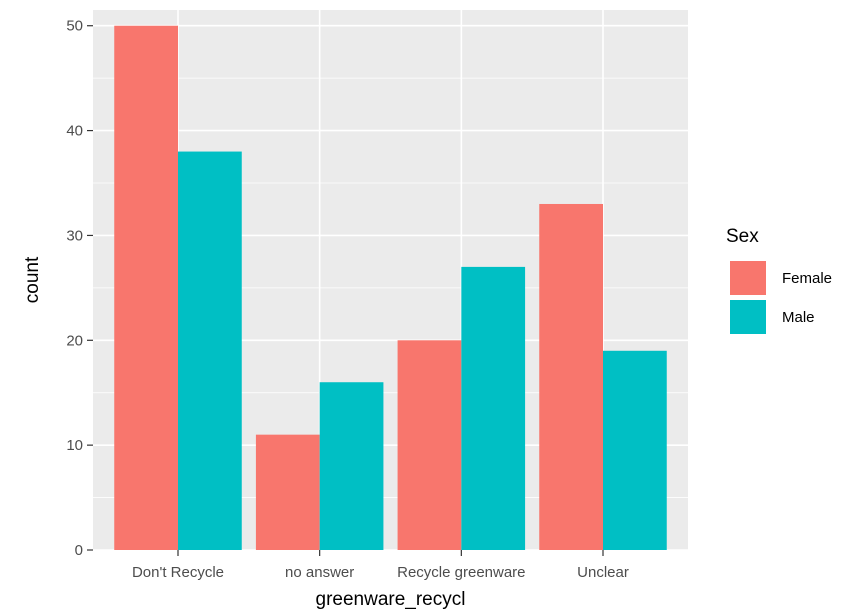 Image resolution: width=853 pixels, height=613 pixels. What do you see at coordinates (79, 288) in the screenshot?
I see `y-axis: 0 10 20 30 40 50` at bounding box center [79, 288].